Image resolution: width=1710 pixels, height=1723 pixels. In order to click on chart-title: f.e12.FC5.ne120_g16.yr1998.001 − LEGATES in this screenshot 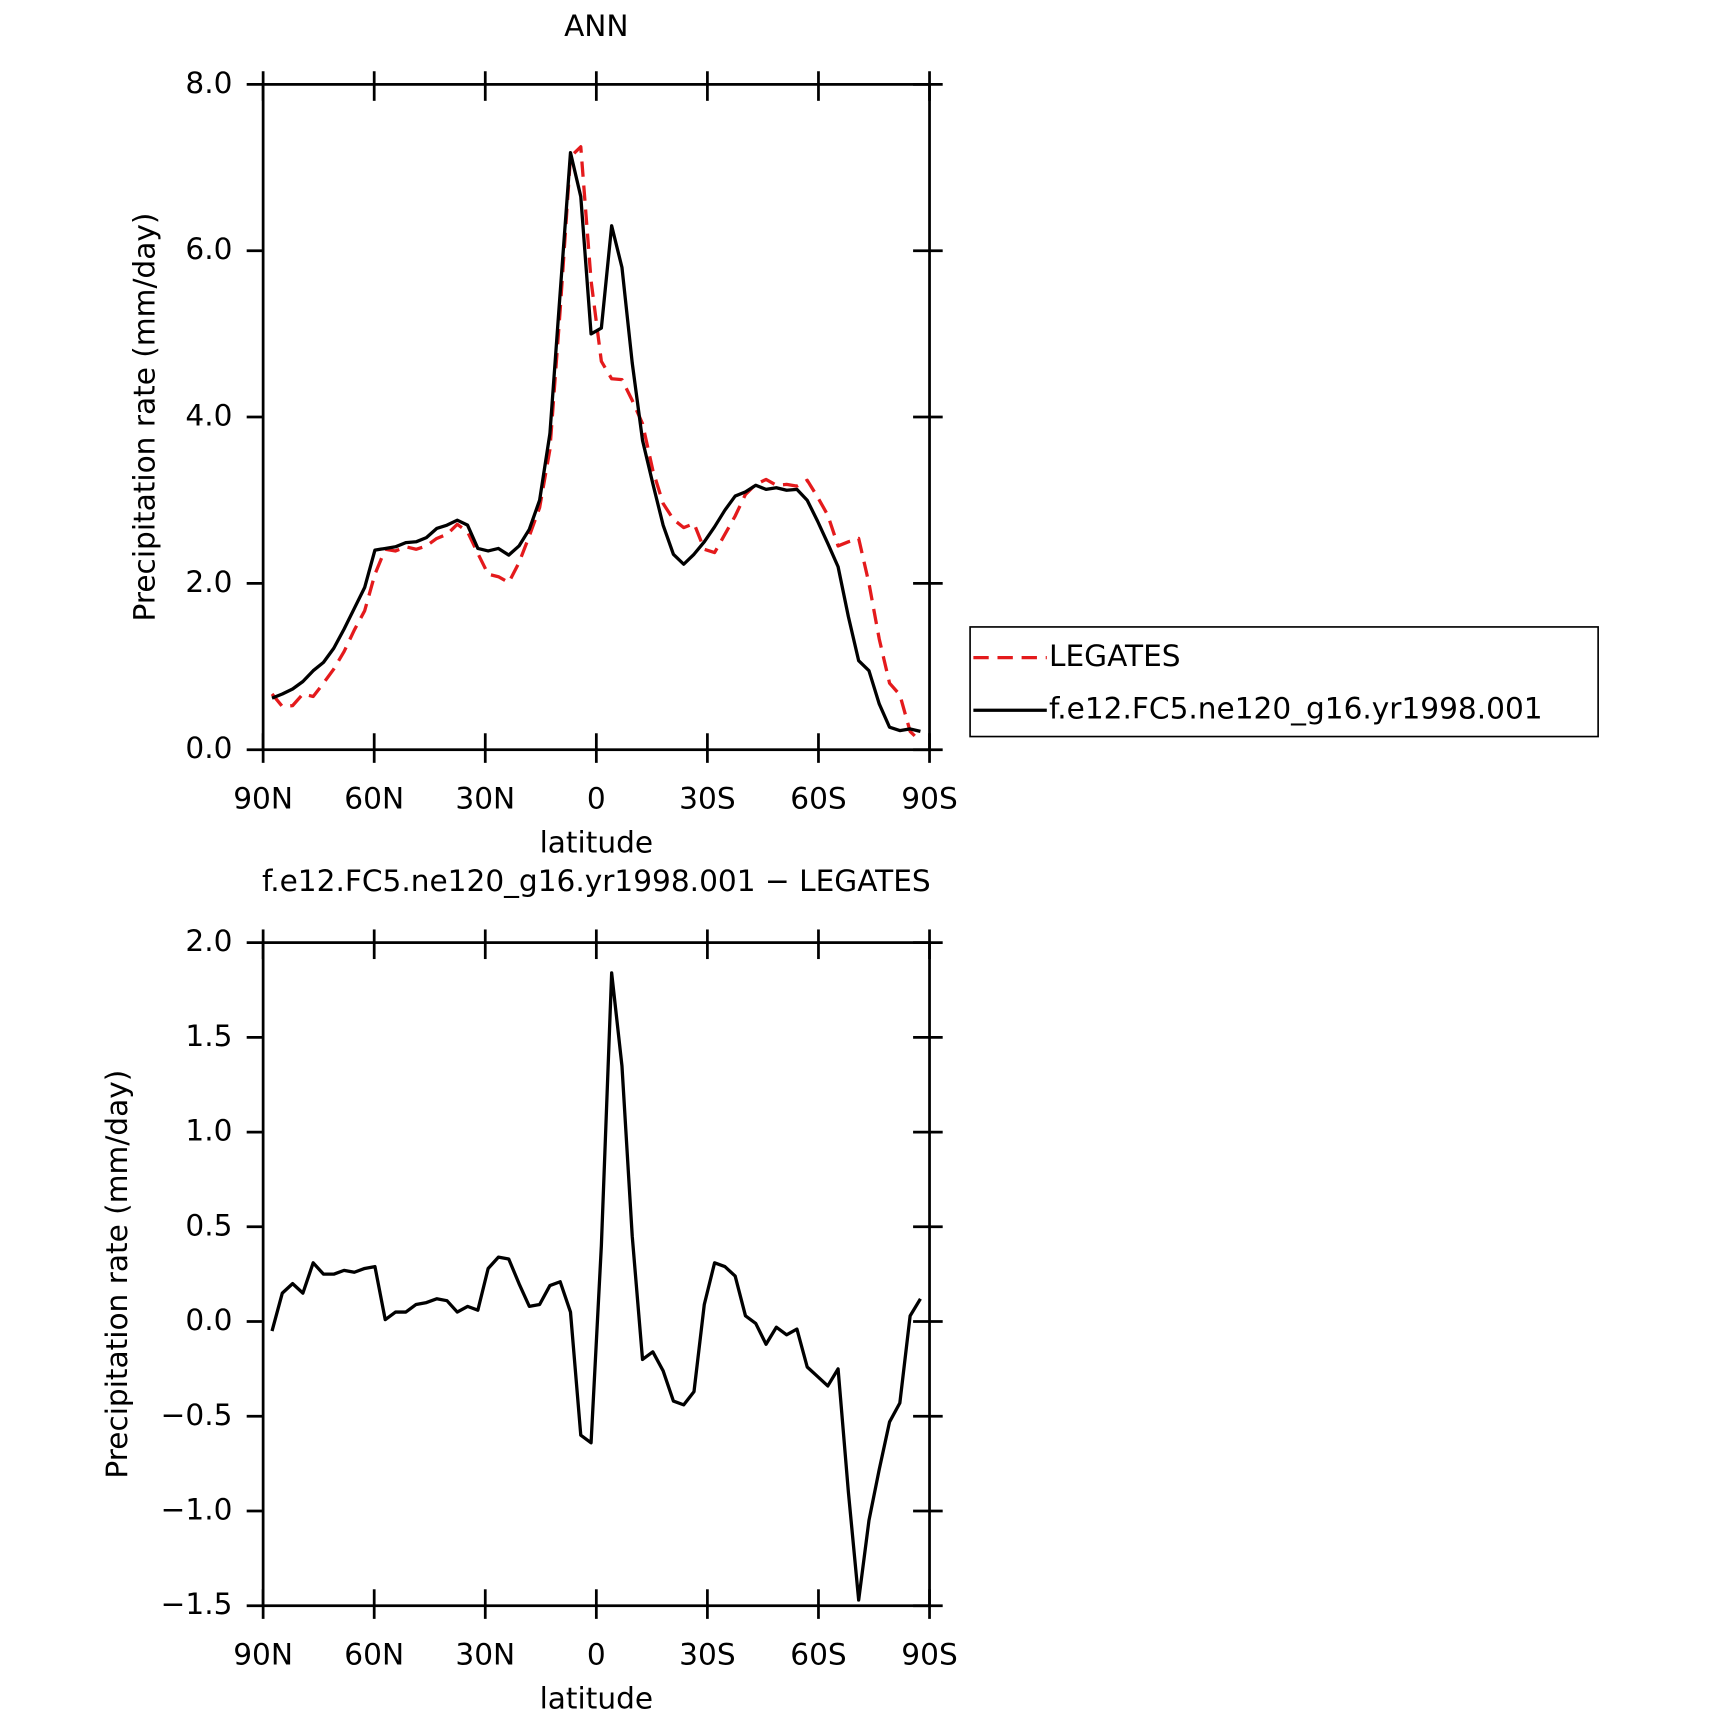, I will do `click(596, 881)`.